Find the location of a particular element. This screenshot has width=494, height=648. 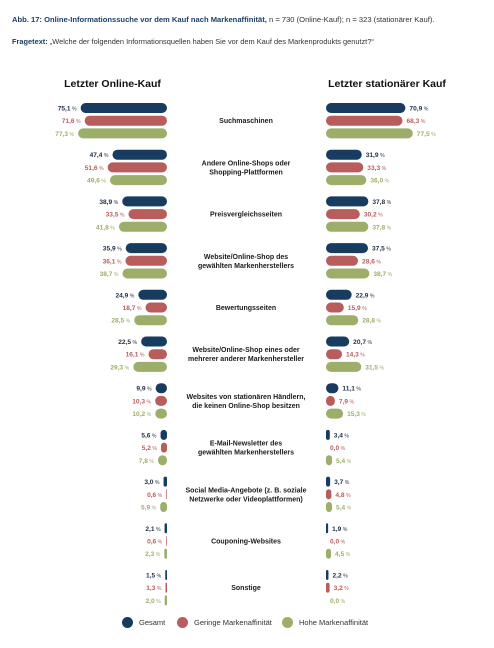

category-label: Website/Online-Shop eines oder is located at coordinates (245, 350).